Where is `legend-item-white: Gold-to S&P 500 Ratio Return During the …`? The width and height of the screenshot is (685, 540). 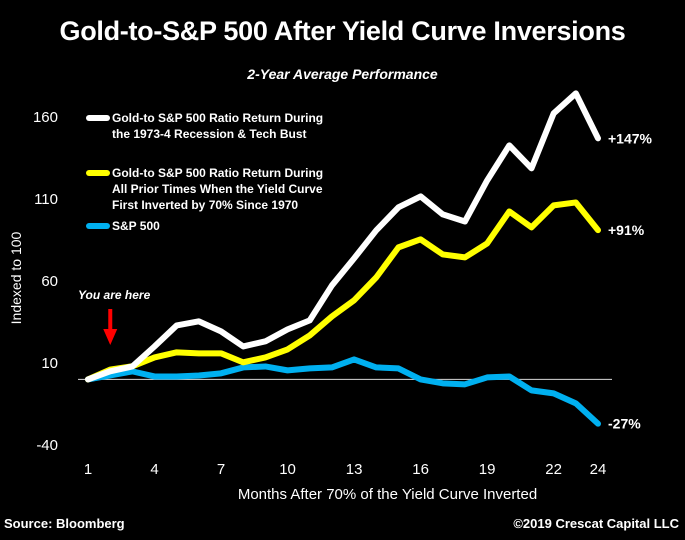
legend-item-white: Gold-to S&P 500 Ratio Return During the … is located at coordinates (204, 126).